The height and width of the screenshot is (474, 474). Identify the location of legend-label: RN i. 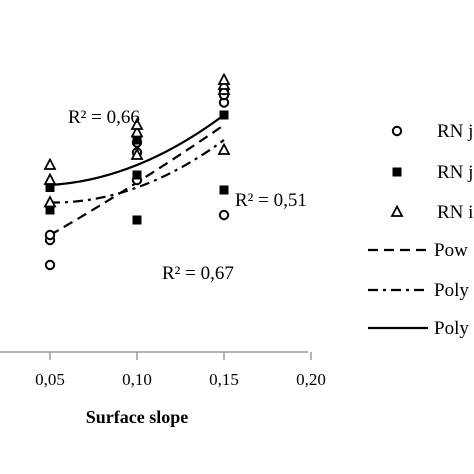
(455, 212).